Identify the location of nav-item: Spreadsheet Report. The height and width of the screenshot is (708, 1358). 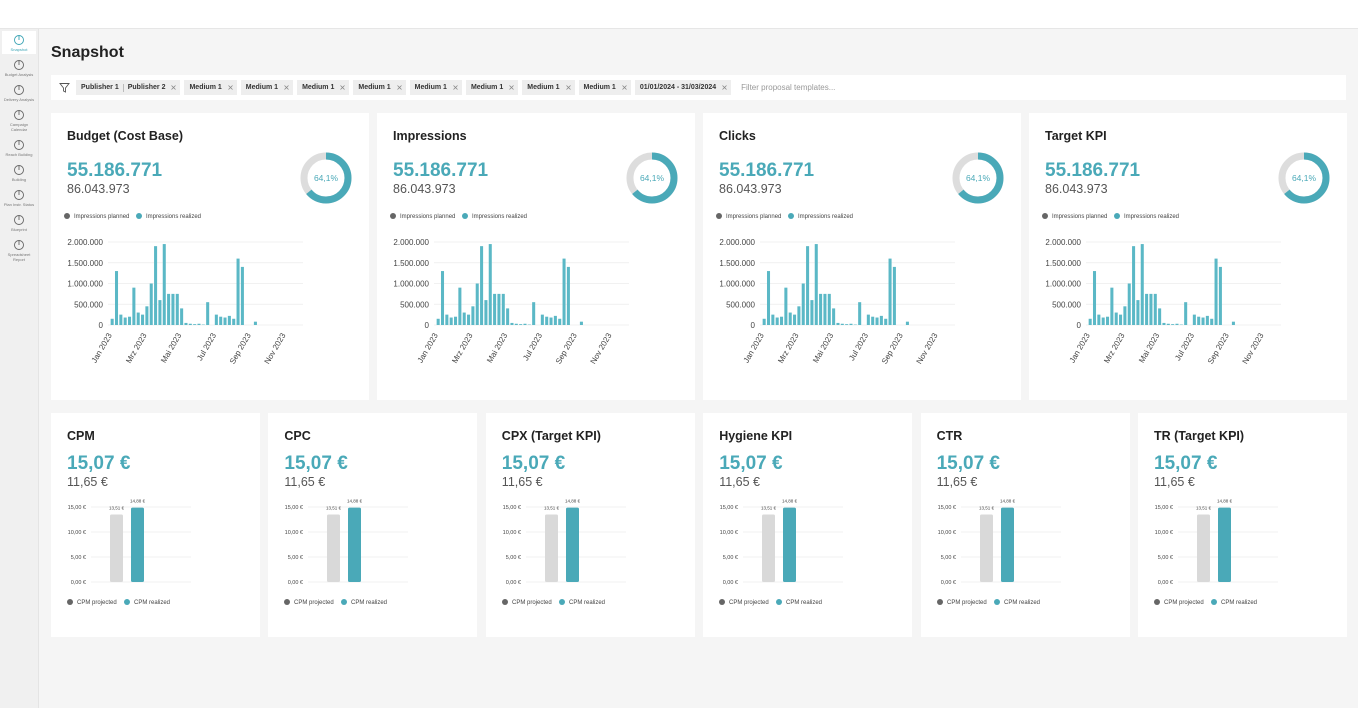
(19, 250).